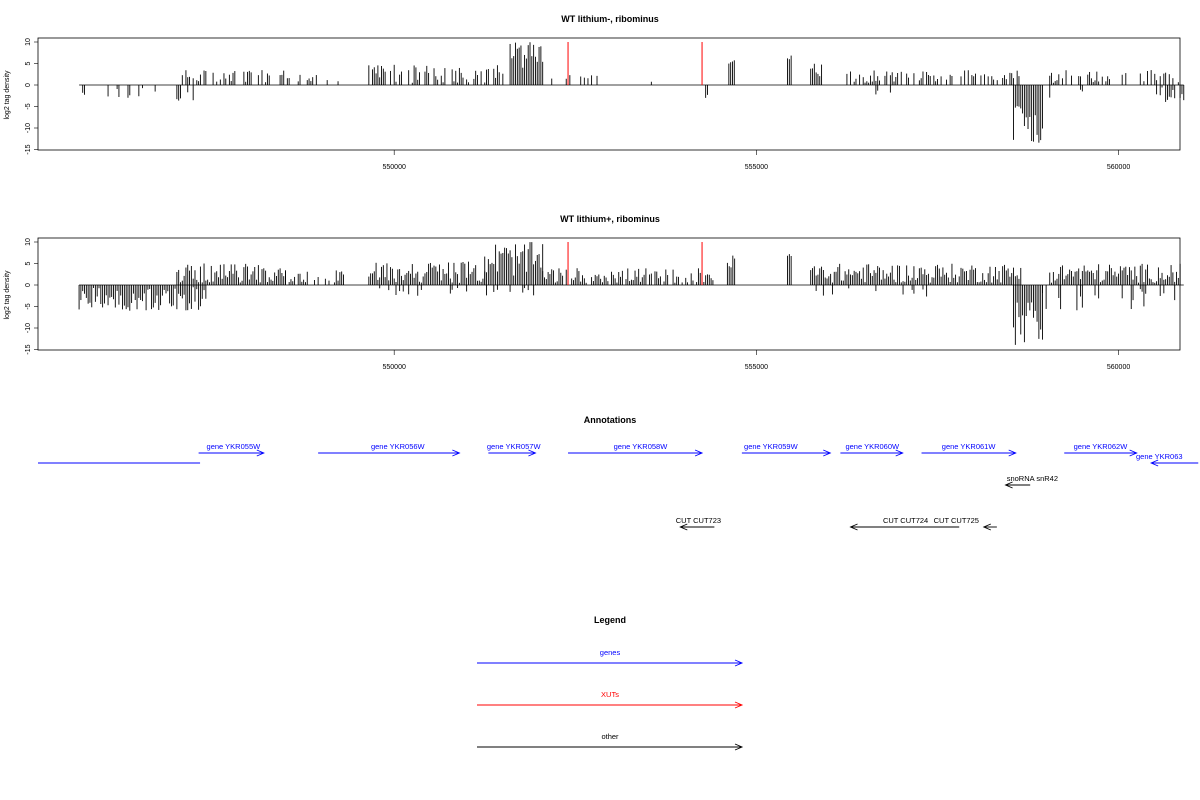 The width and height of the screenshot is (1200, 800). Describe the element at coordinates (610, 420) in the screenshot. I see `annotations-title: Annotations` at that location.